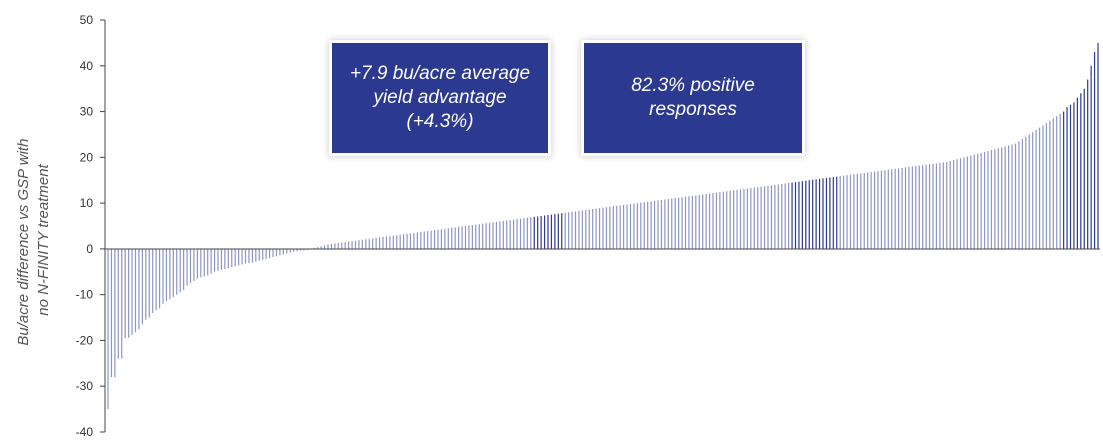 The height and width of the screenshot is (440, 1103). What do you see at coordinates (85, 432) in the screenshot?
I see `y-tick-label: -40` at bounding box center [85, 432].